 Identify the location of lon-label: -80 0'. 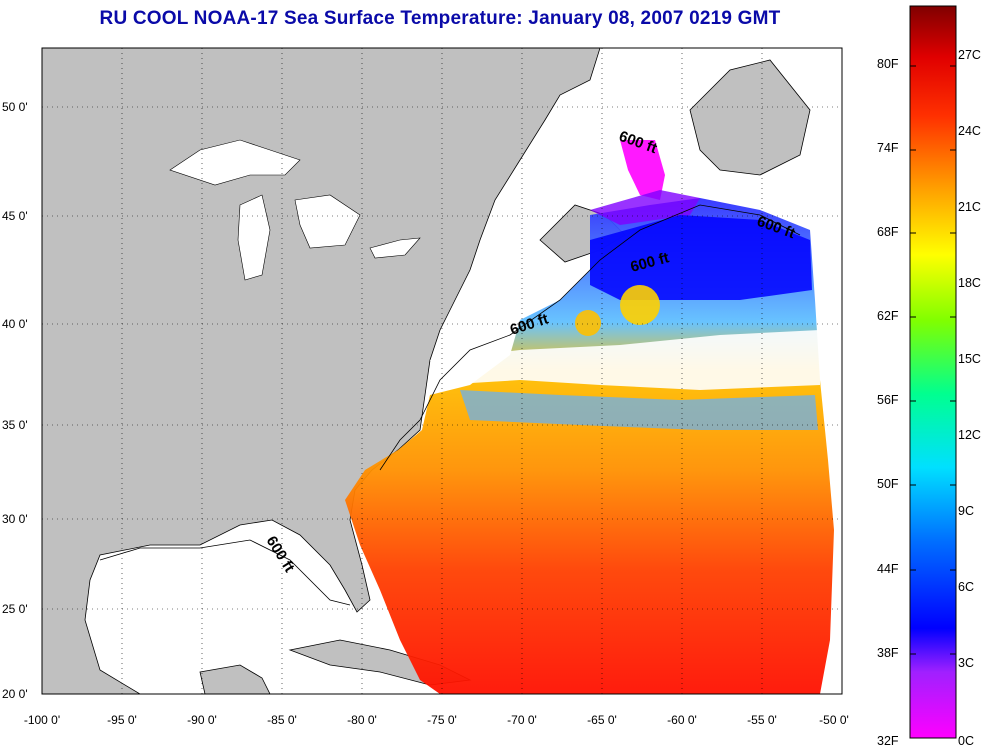
(362, 720).